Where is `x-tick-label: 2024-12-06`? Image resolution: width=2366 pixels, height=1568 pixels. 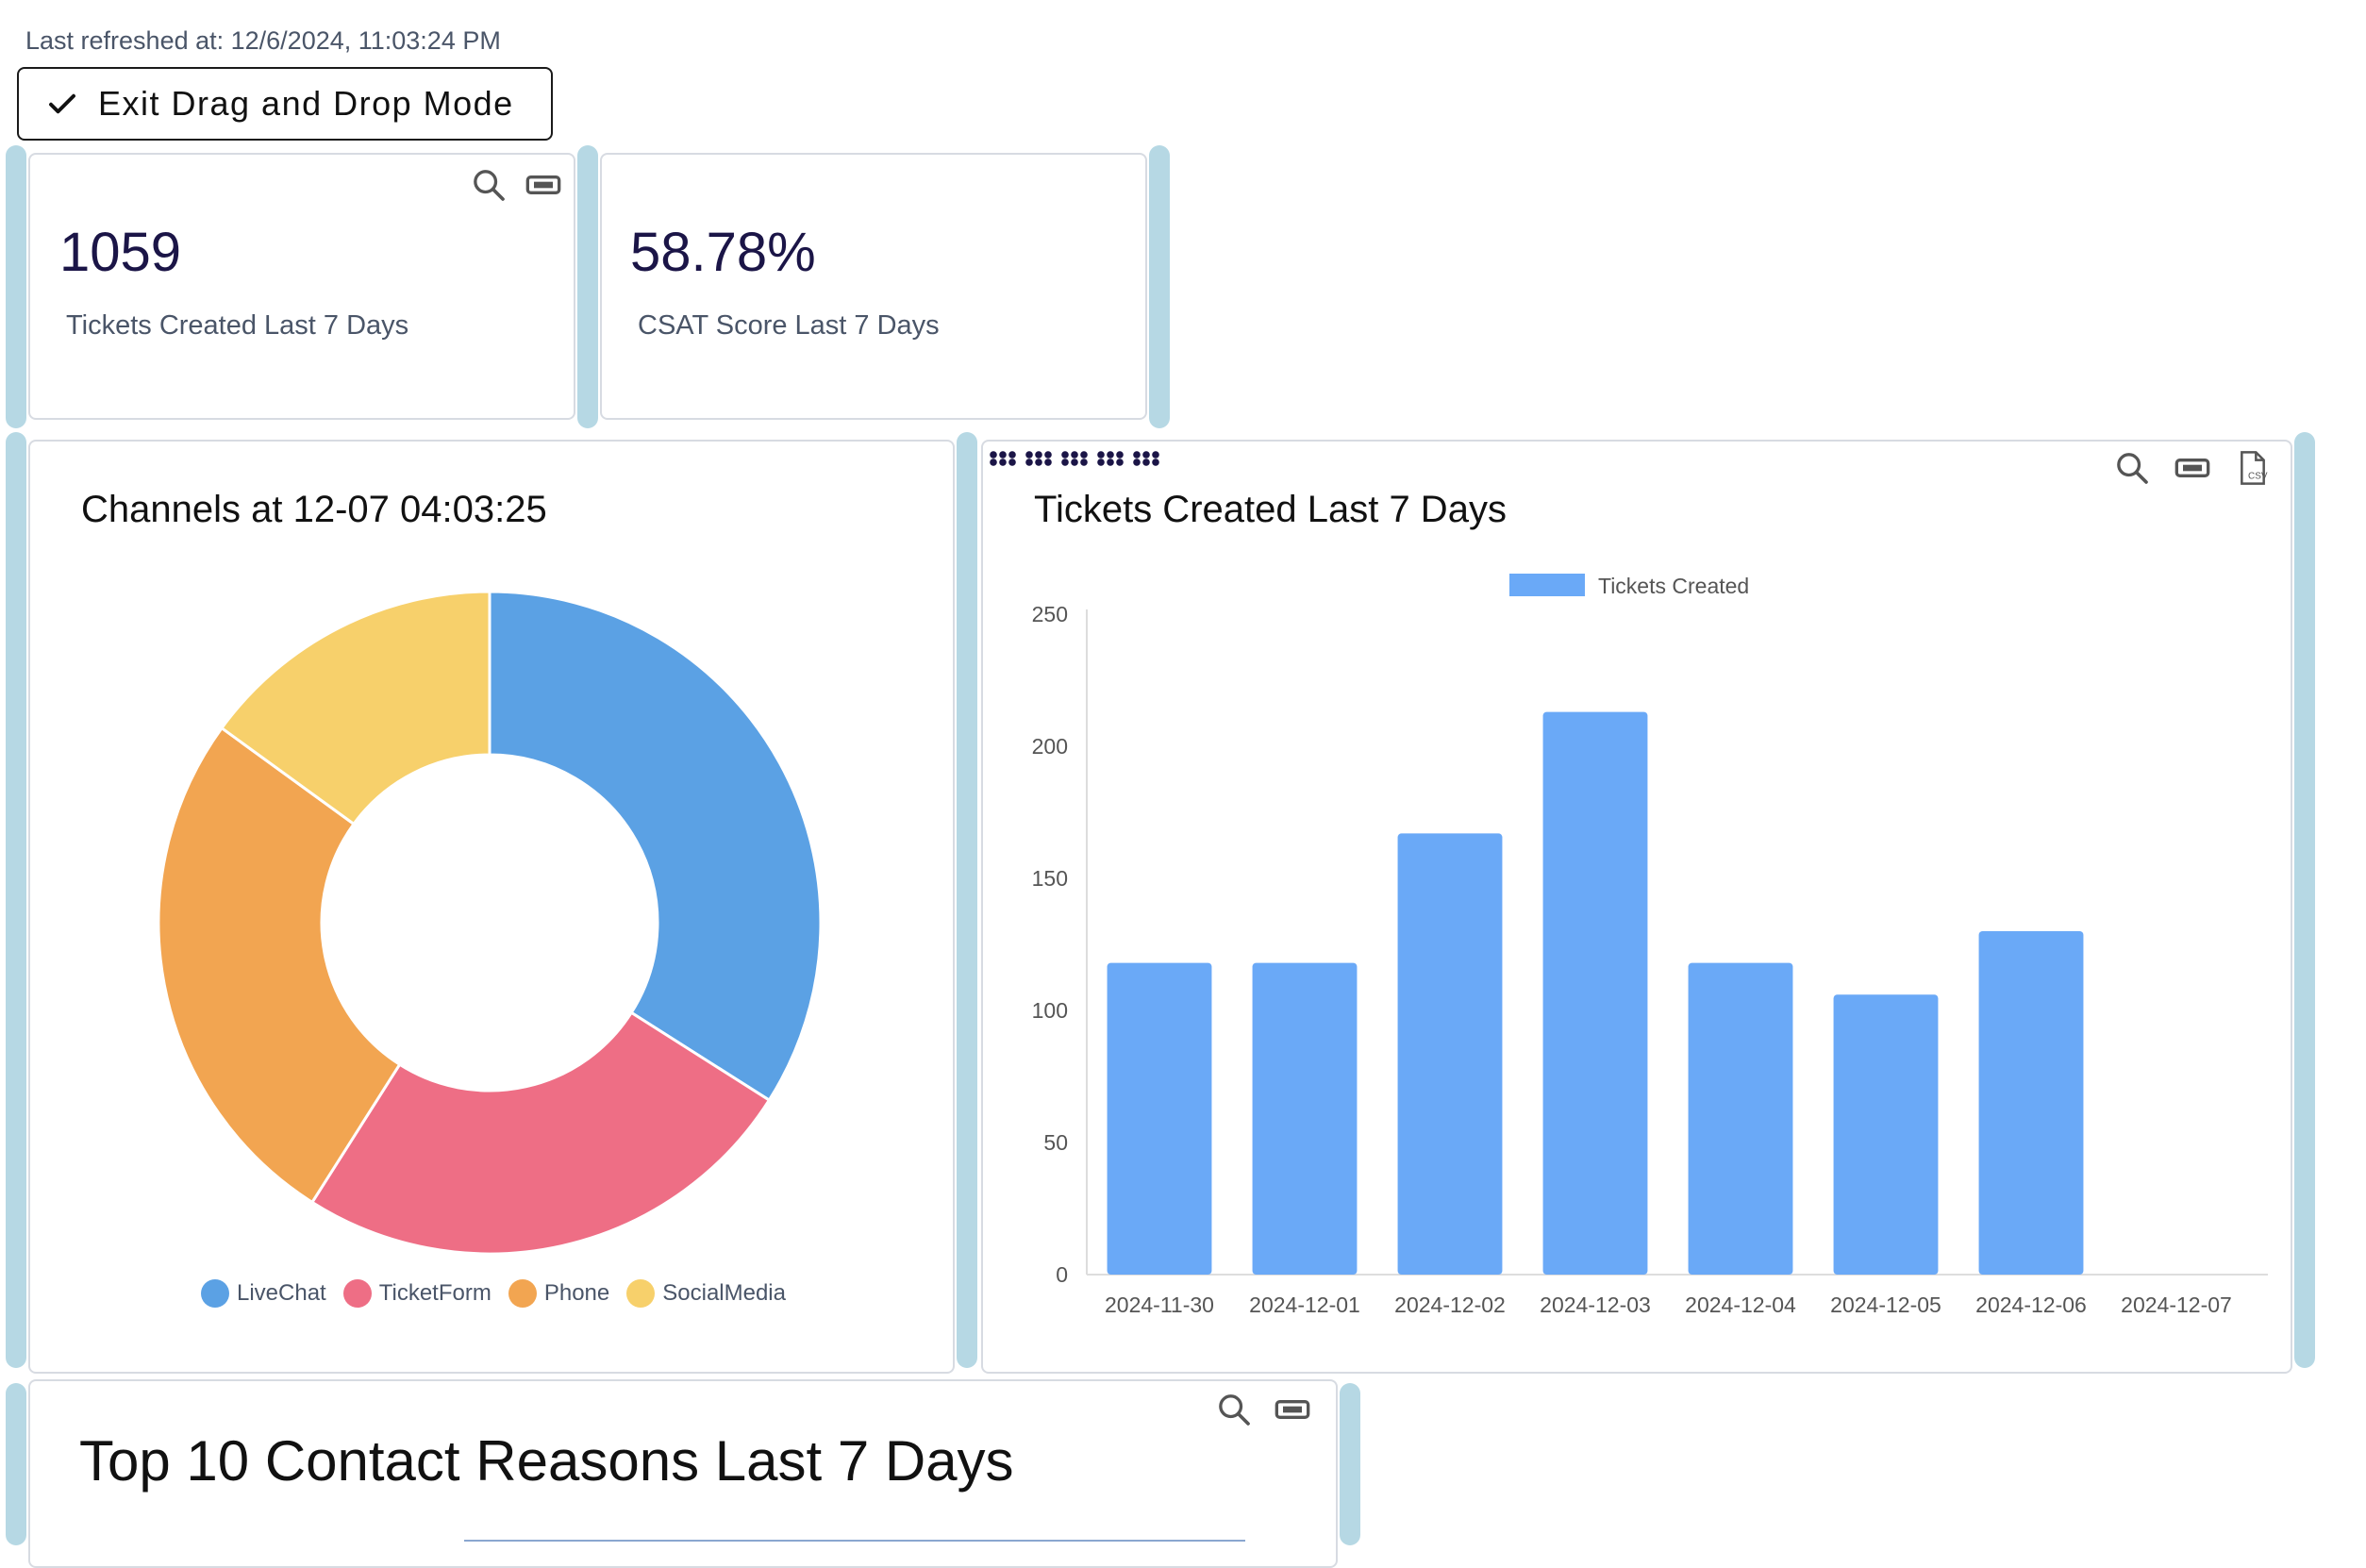 x-tick-label: 2024-12-06 is located at coordinates (2031, 1305).